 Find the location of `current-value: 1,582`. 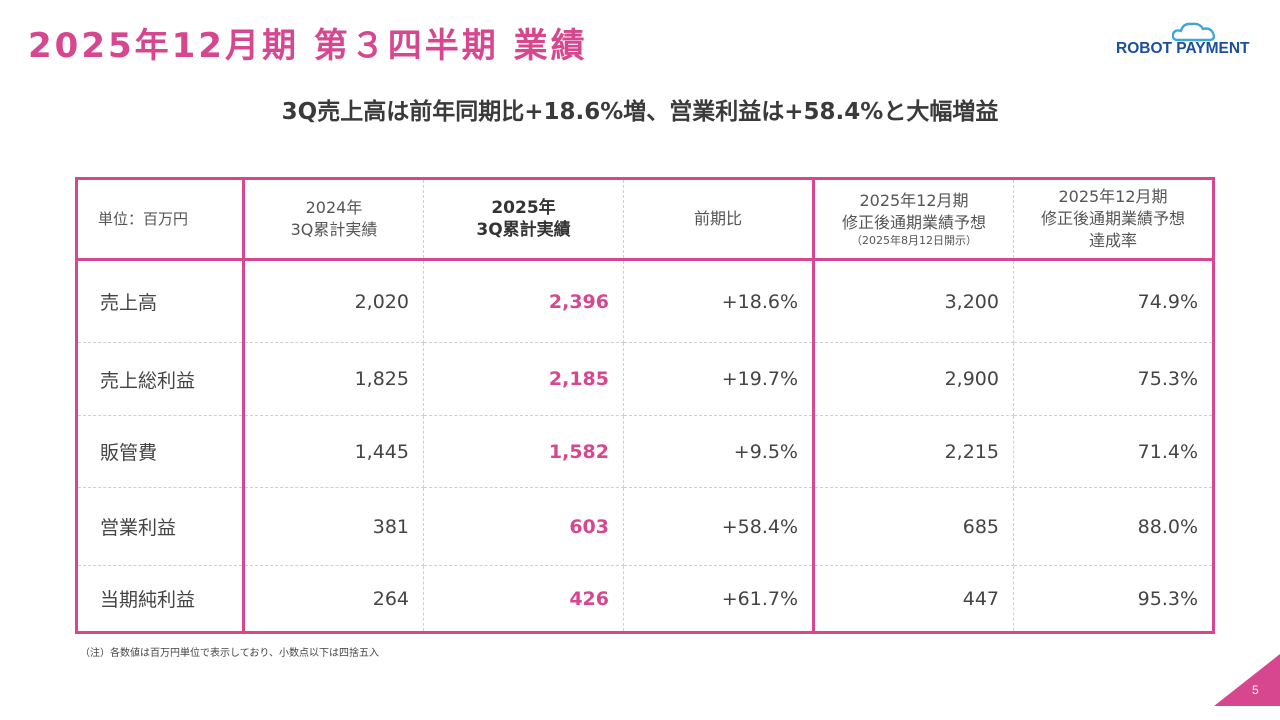

current-value: 1,582 is located at coordinates (523, 451).